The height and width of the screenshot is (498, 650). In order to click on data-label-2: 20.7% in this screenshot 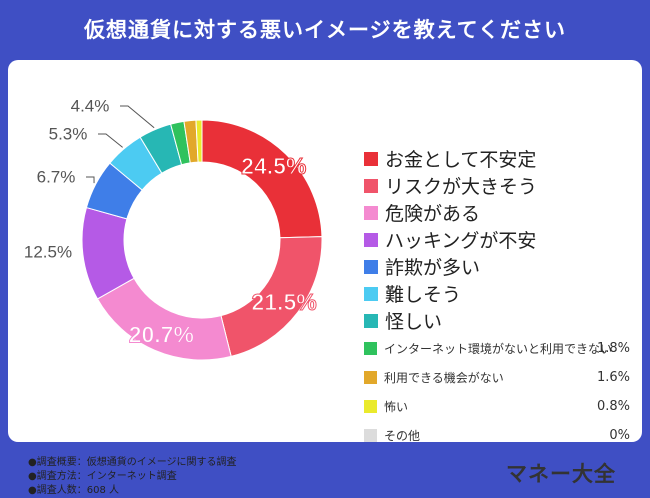, I will do `click(161, 335)`.